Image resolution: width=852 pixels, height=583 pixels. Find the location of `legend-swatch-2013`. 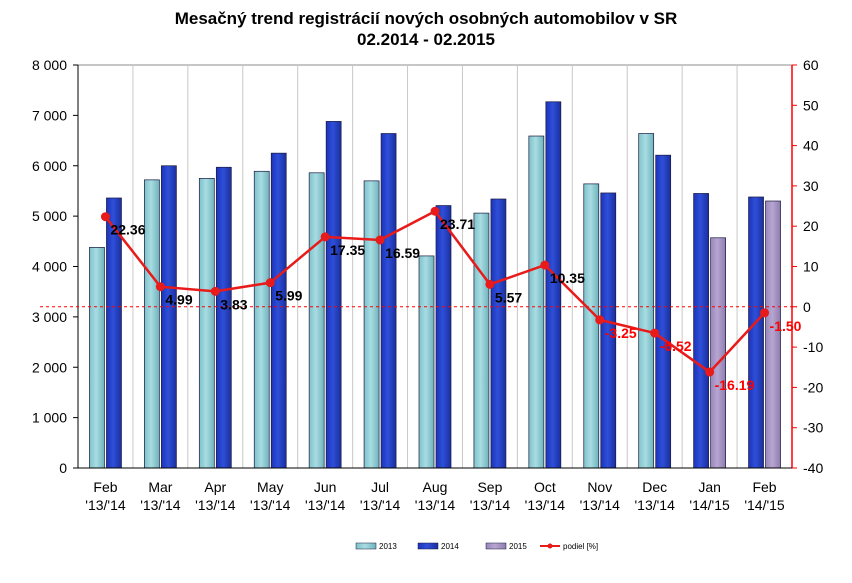

legend-swatch-2013 is located at coordinates (366, 546).